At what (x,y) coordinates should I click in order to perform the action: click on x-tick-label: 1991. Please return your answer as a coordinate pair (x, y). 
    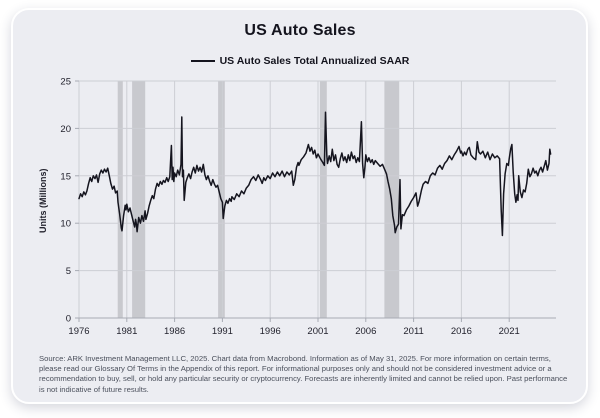
    Looking at the image, I should click on (222, 331).